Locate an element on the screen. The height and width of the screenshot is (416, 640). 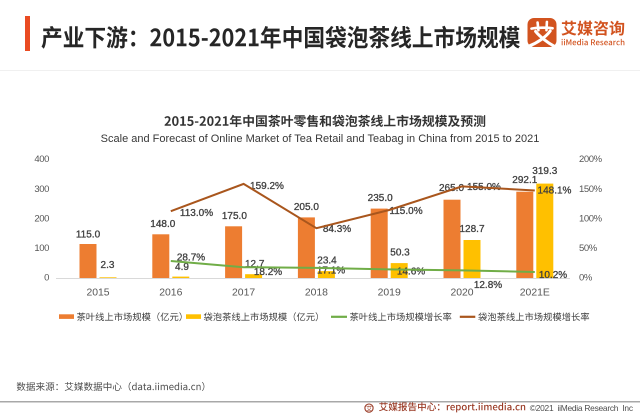
svg-text: 17.1% is located at coordinates (331, 271).